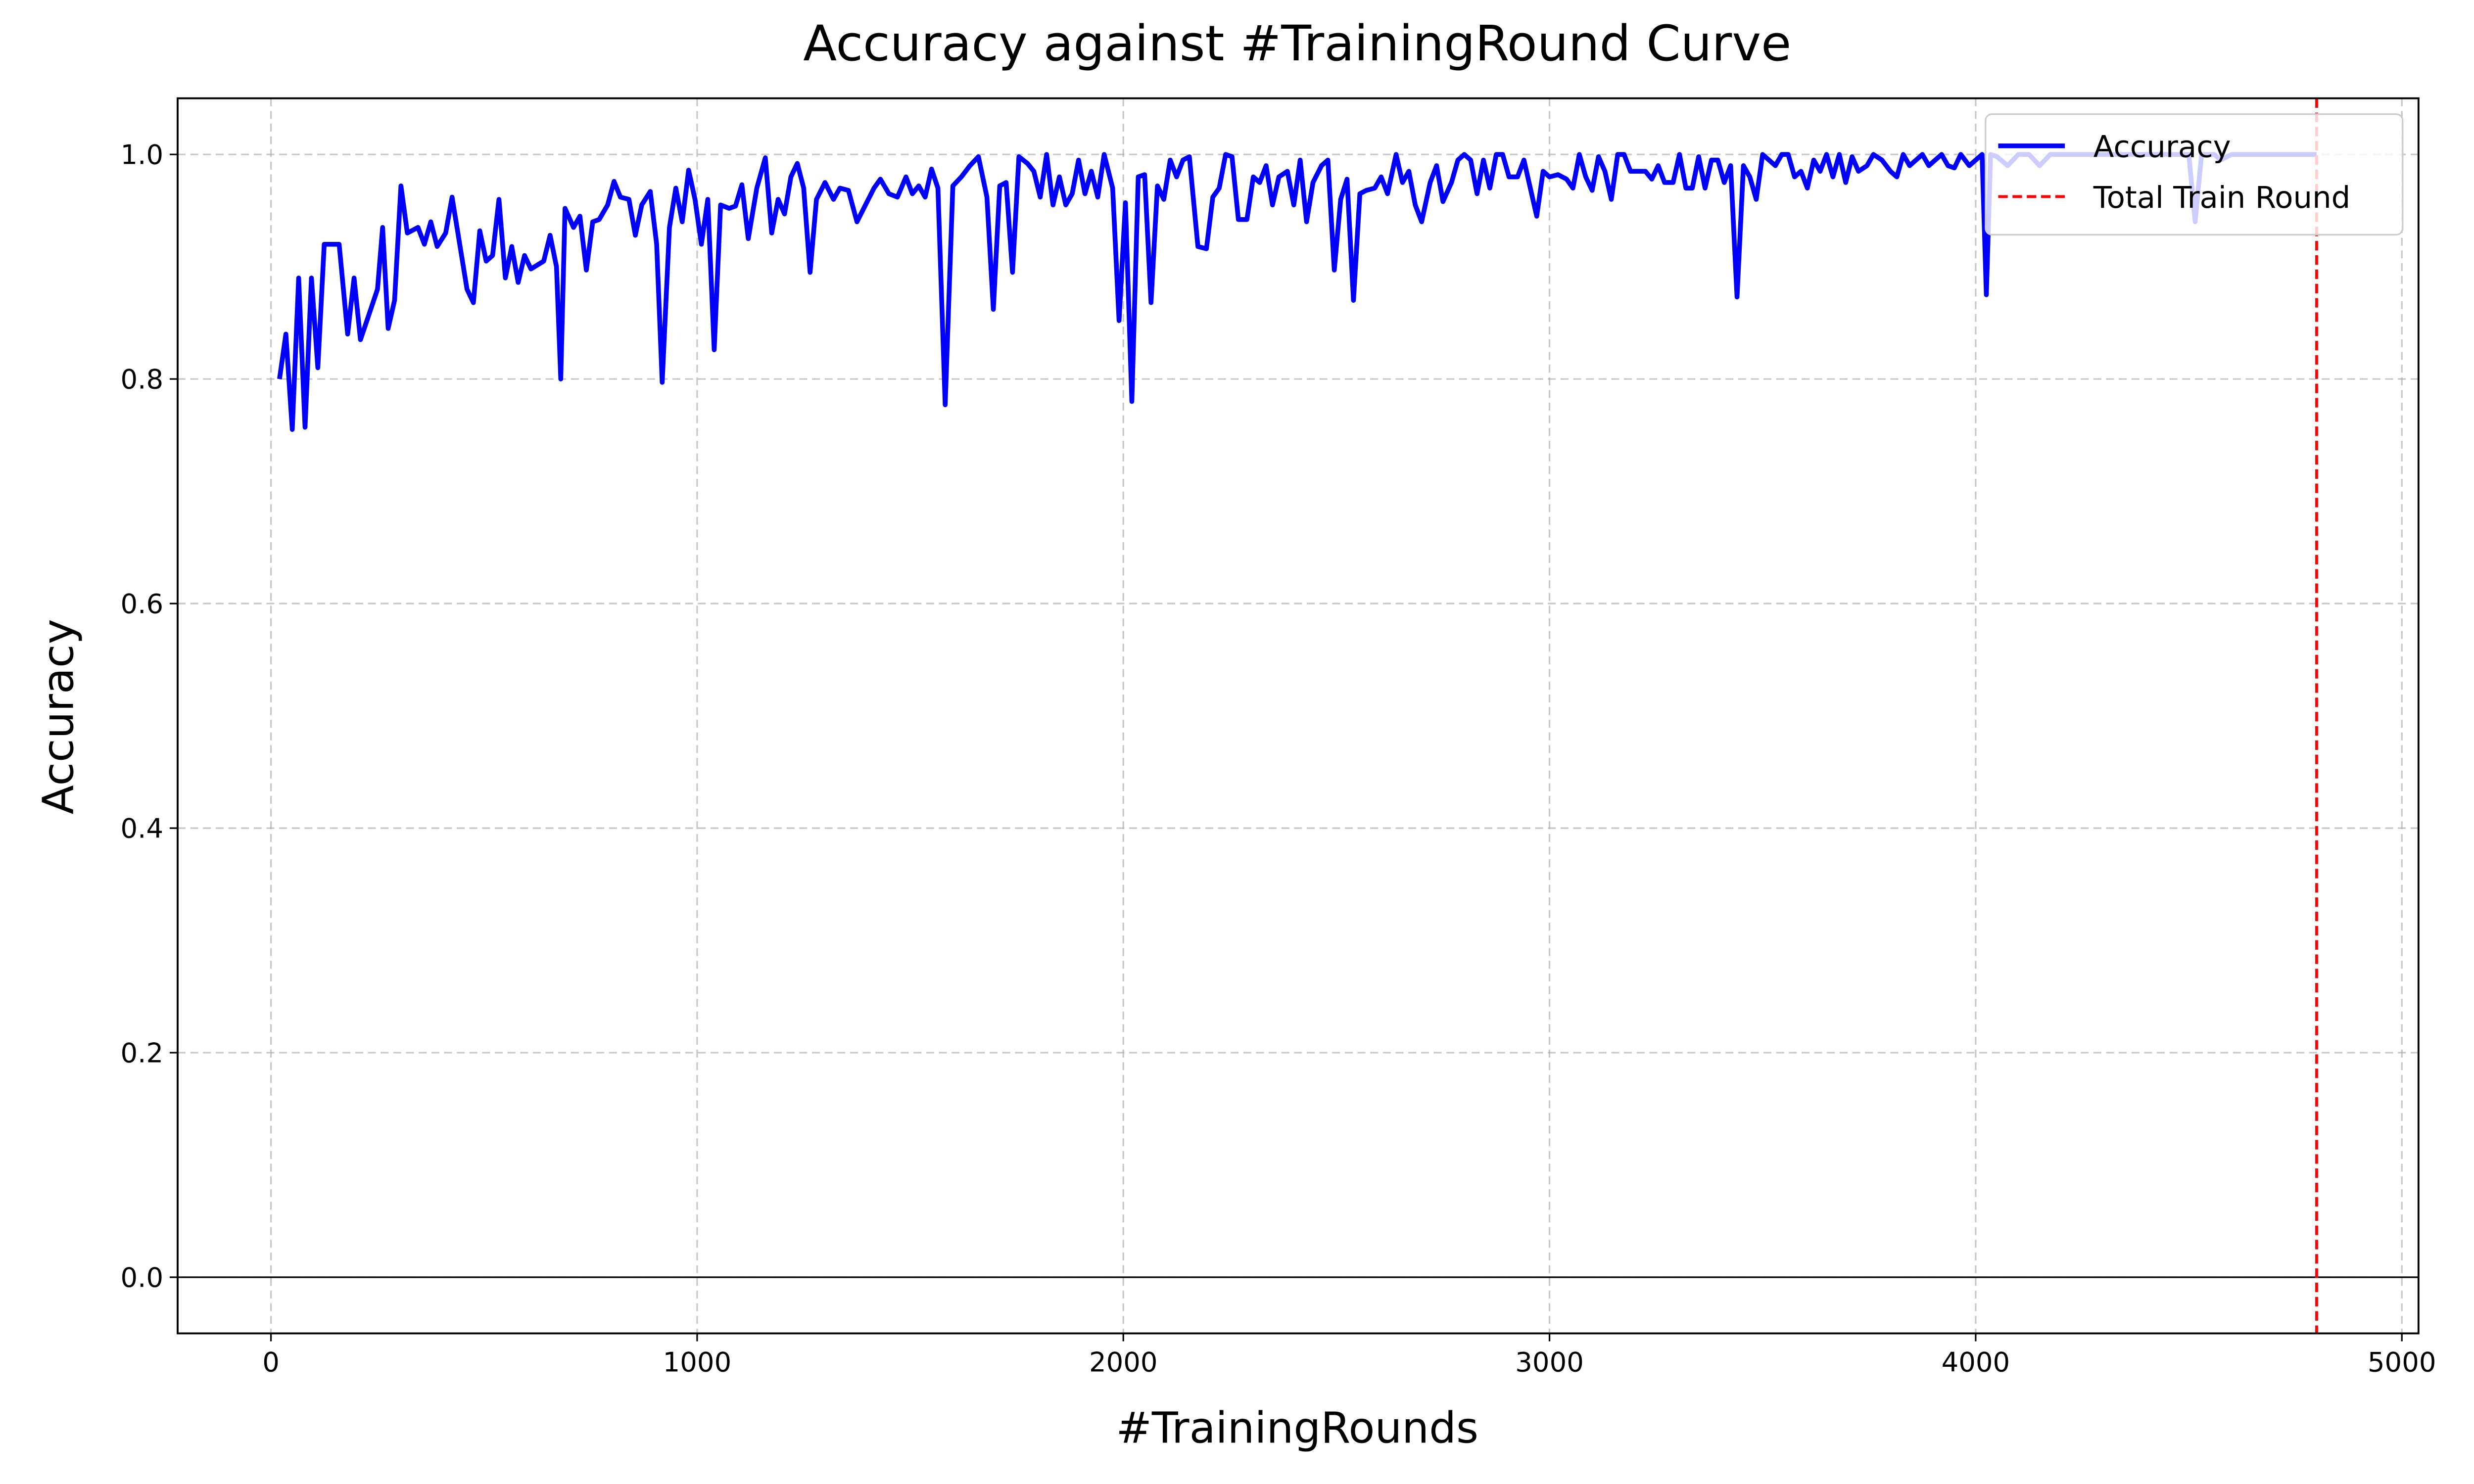 This screenshot has height=1484, width=2474. I want to click on y-axis-label: Accuracy, so click(59, 716).